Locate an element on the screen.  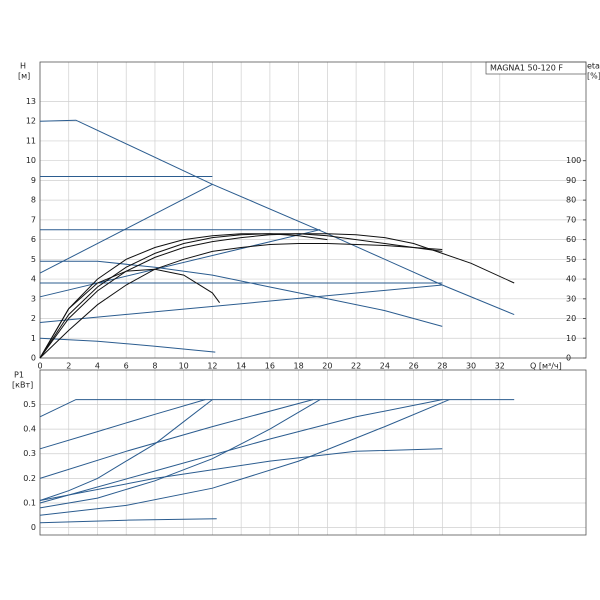
x-tick-label: 12 is located at coordinates (212, 366).